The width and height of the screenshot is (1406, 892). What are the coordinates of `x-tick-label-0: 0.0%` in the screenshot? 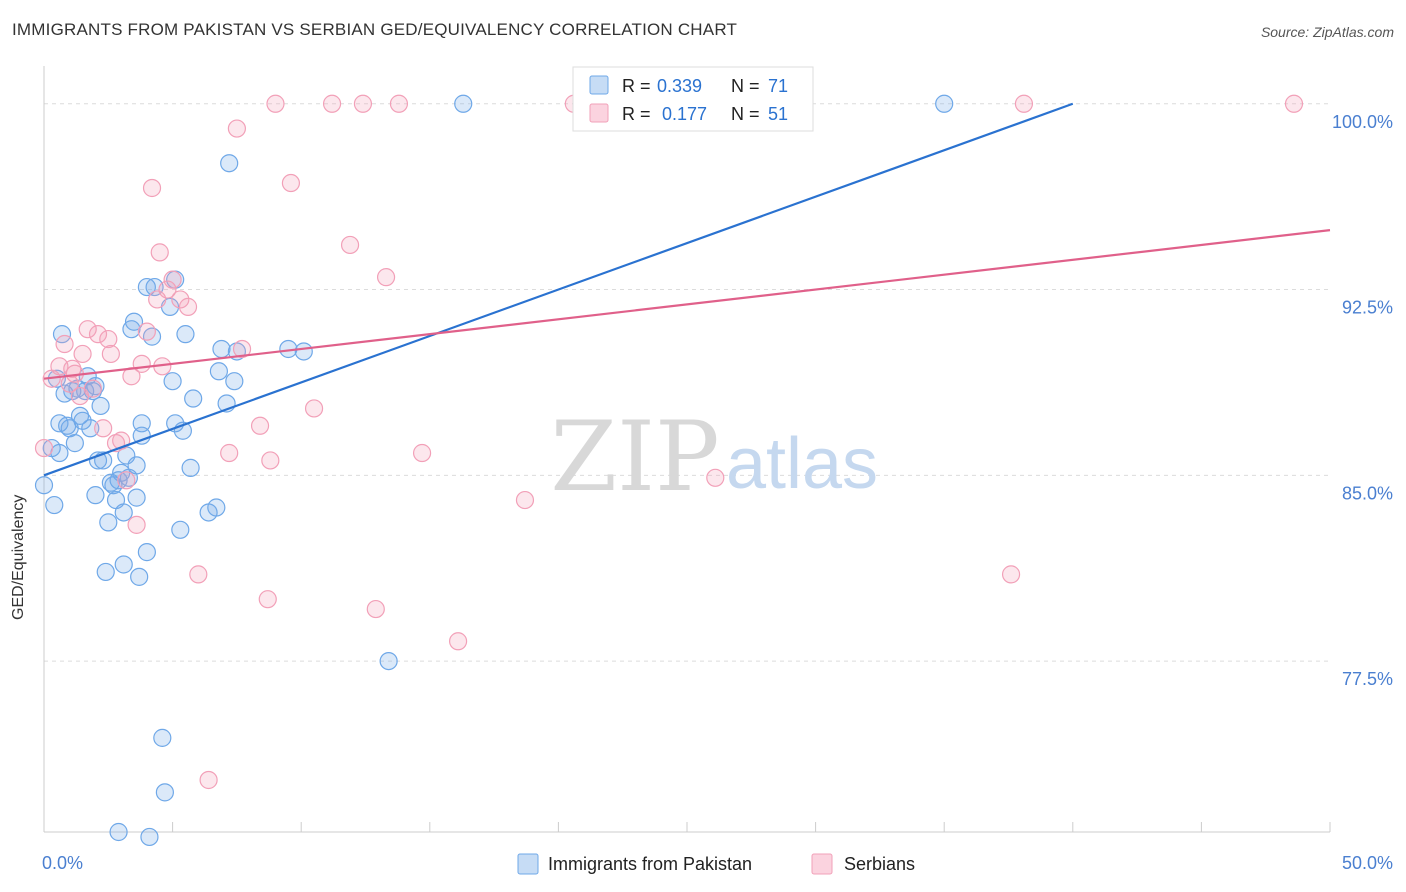 It's located at (62, 863).